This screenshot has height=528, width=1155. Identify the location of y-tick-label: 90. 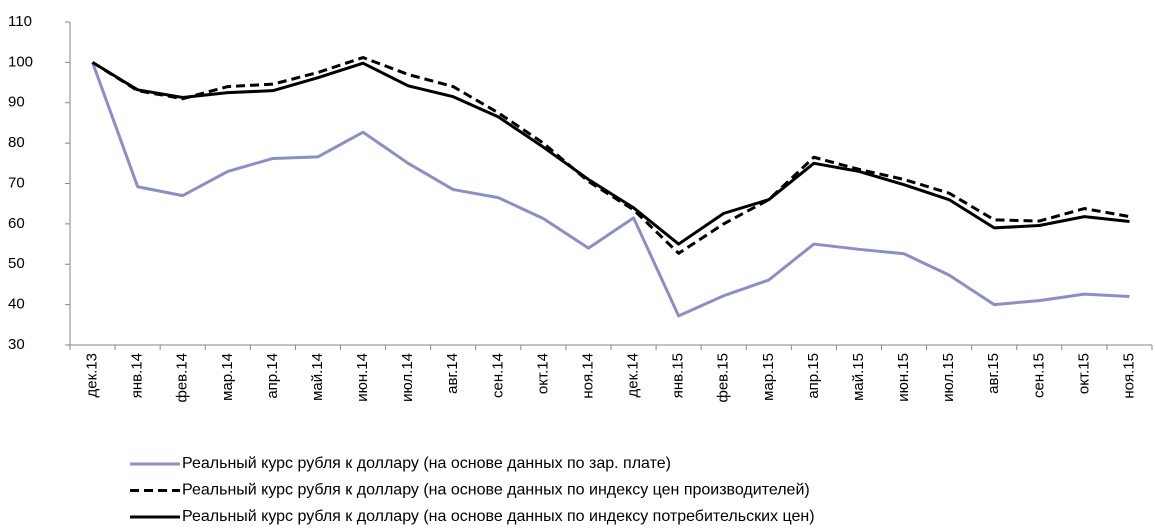
(16, 102).